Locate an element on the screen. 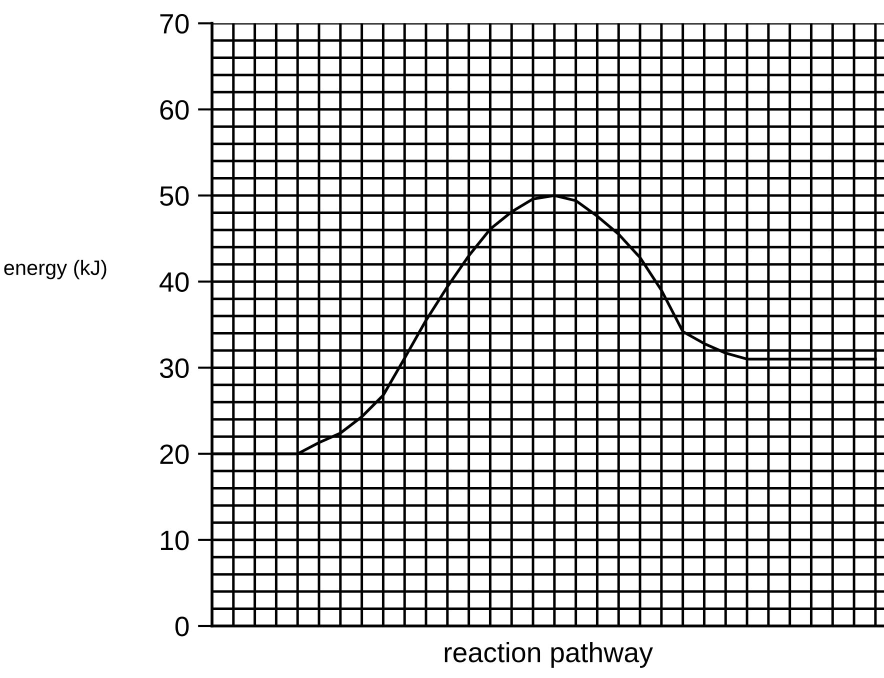 This screenshot has width=884, height=678. y-tick-label: 50 is located at coordinates (174, 196).